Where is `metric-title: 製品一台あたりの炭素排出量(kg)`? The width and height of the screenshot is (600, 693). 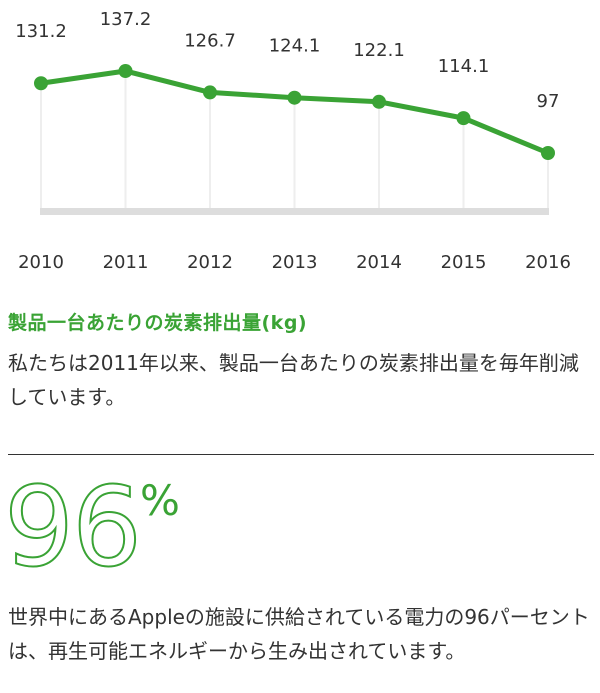
metric-title: 製品一台あたりの炭素排出量(kg) is located at coordinates (158, 323).